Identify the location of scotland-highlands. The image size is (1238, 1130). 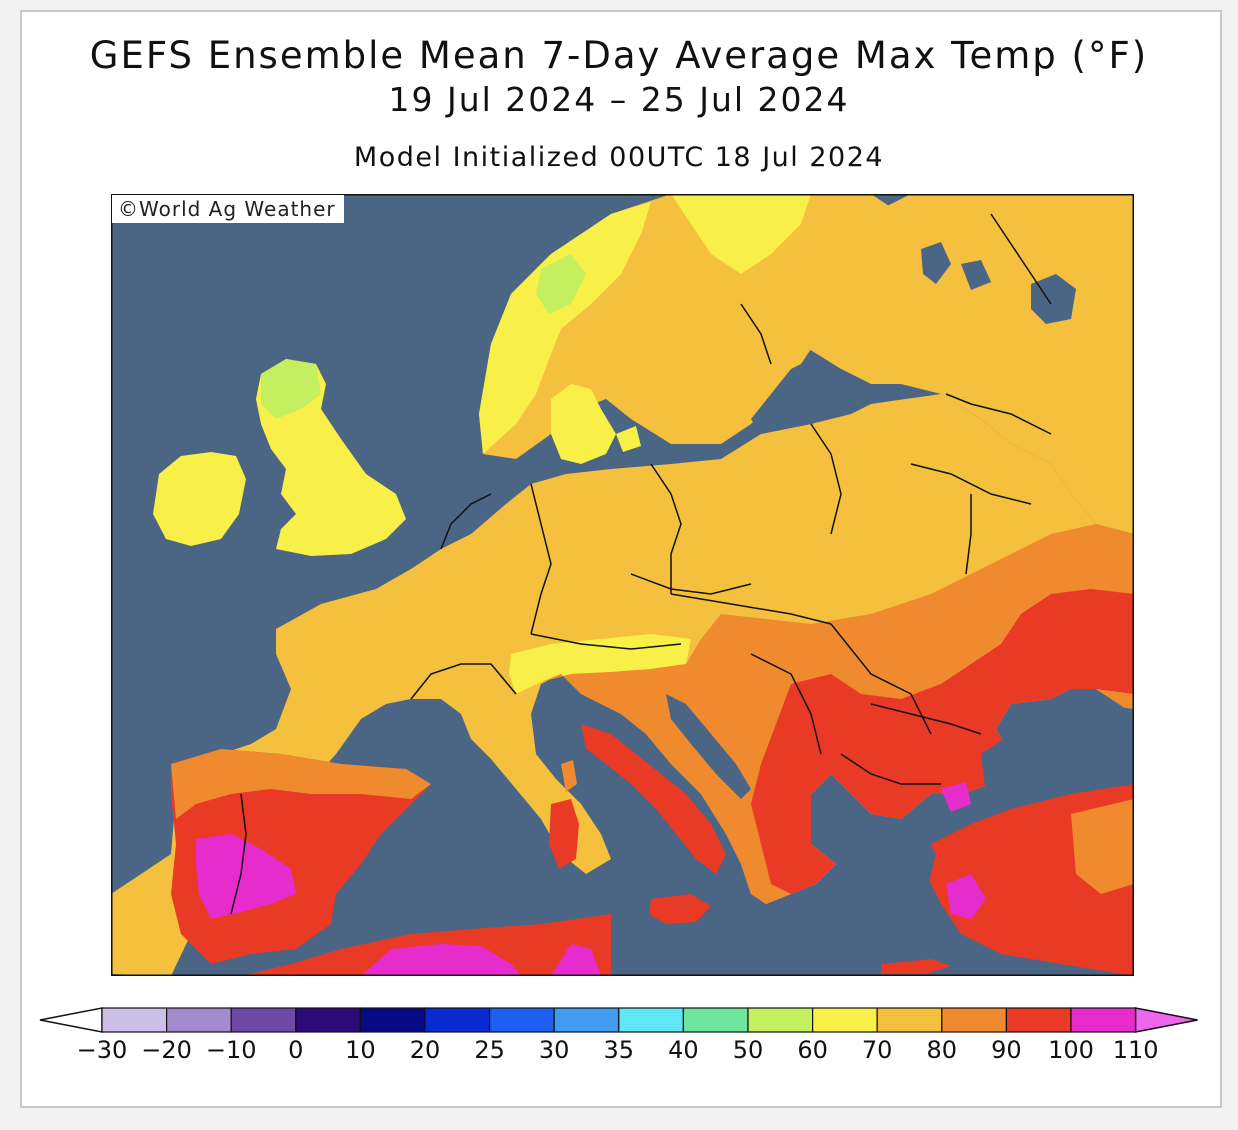
(291, 389).